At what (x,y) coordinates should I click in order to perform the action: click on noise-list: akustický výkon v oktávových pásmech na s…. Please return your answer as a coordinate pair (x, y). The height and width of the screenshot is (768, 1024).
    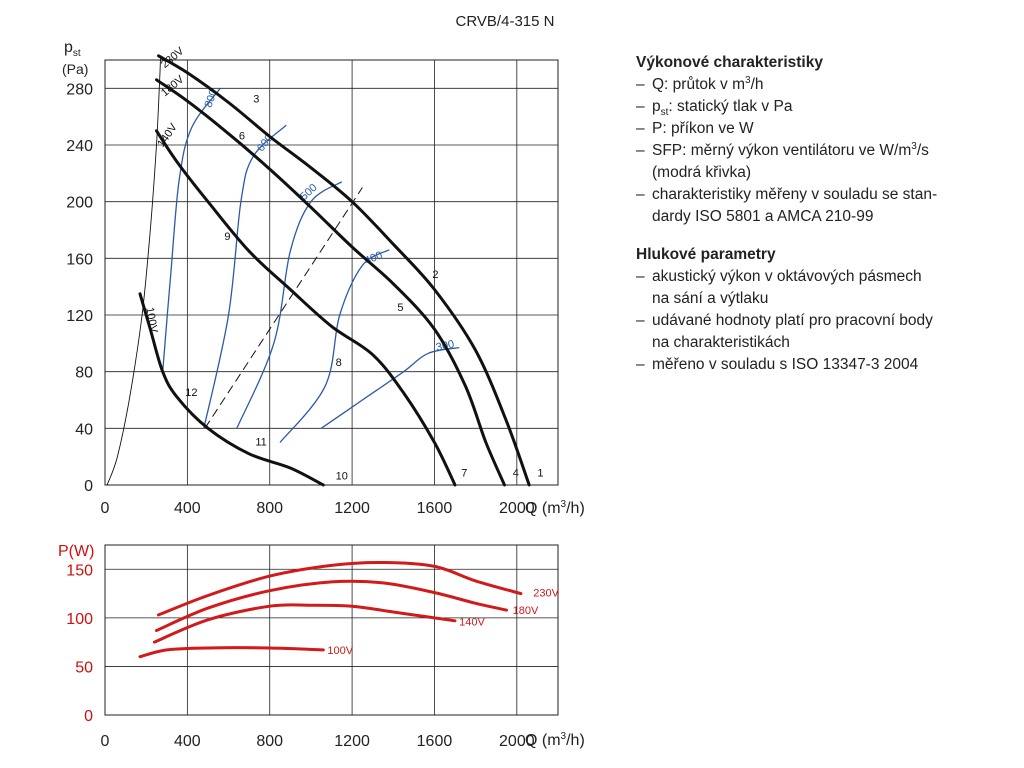
    Looking at the image, I should click on (821, 321).